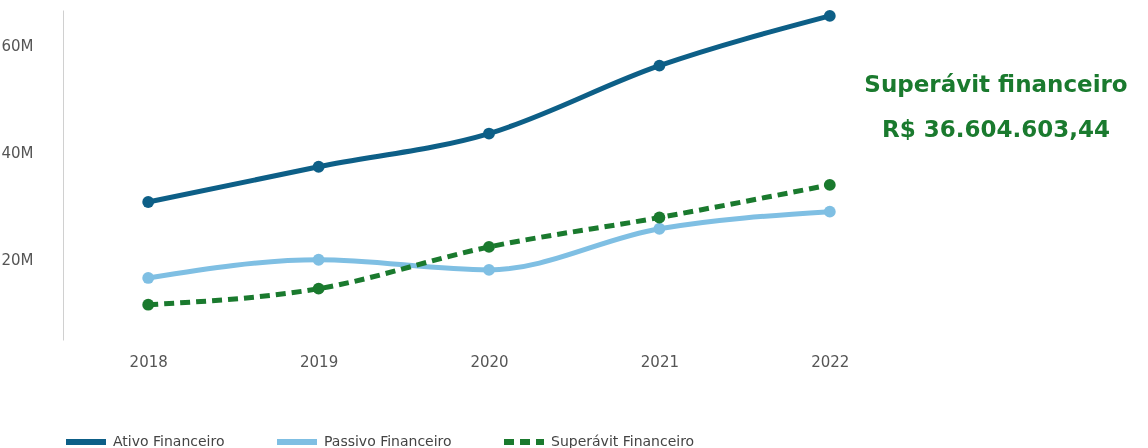  Describe the element at coordinates (148, 361) in the screenshot. I see `x-tick-label: 2018` at that location.